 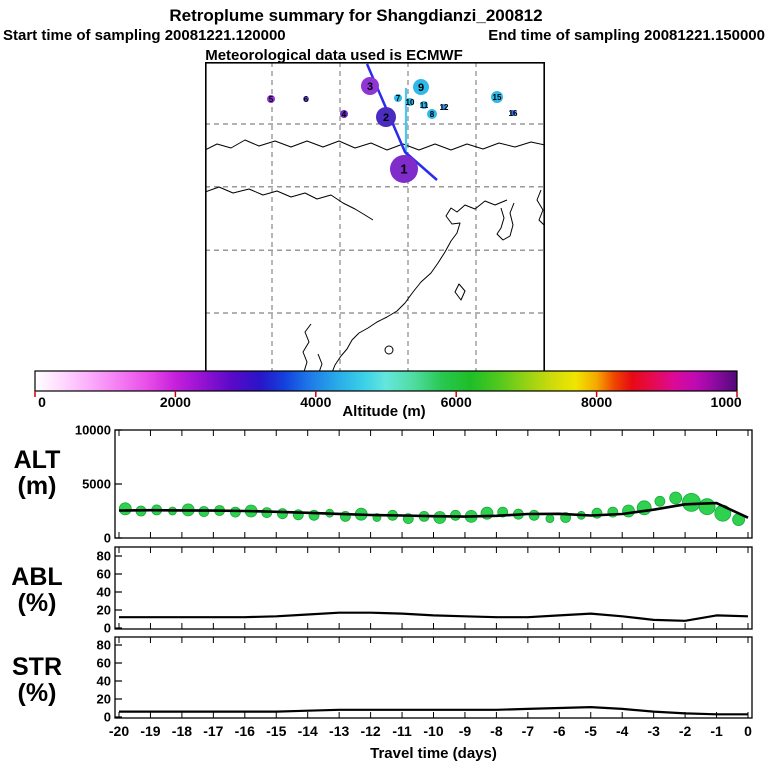 I want to click on cluster-number-7: 7, so click(x=398, y=98).